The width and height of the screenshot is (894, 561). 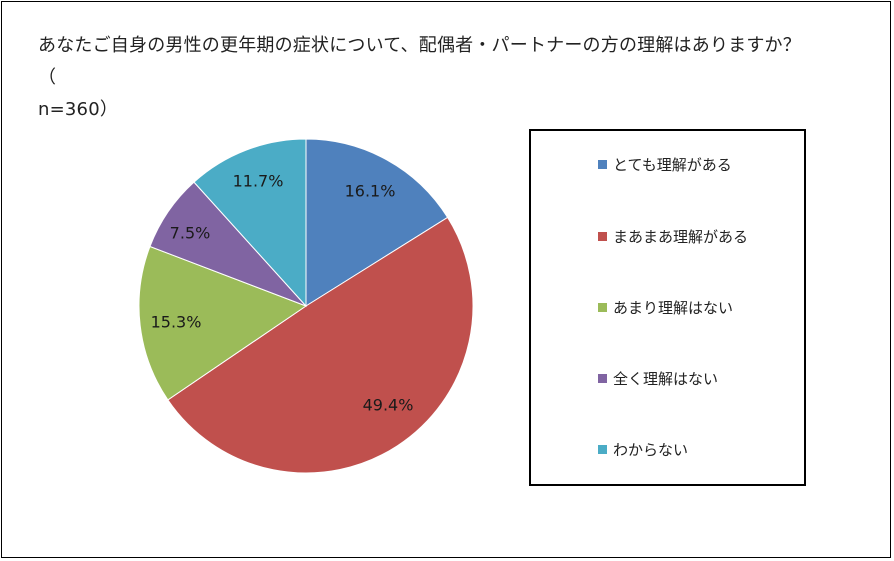 What do you see at coordinates (78, 109) in the screenshot?
I see `chart-title-sample-size: n=360）` at bounding box center [78, 109].